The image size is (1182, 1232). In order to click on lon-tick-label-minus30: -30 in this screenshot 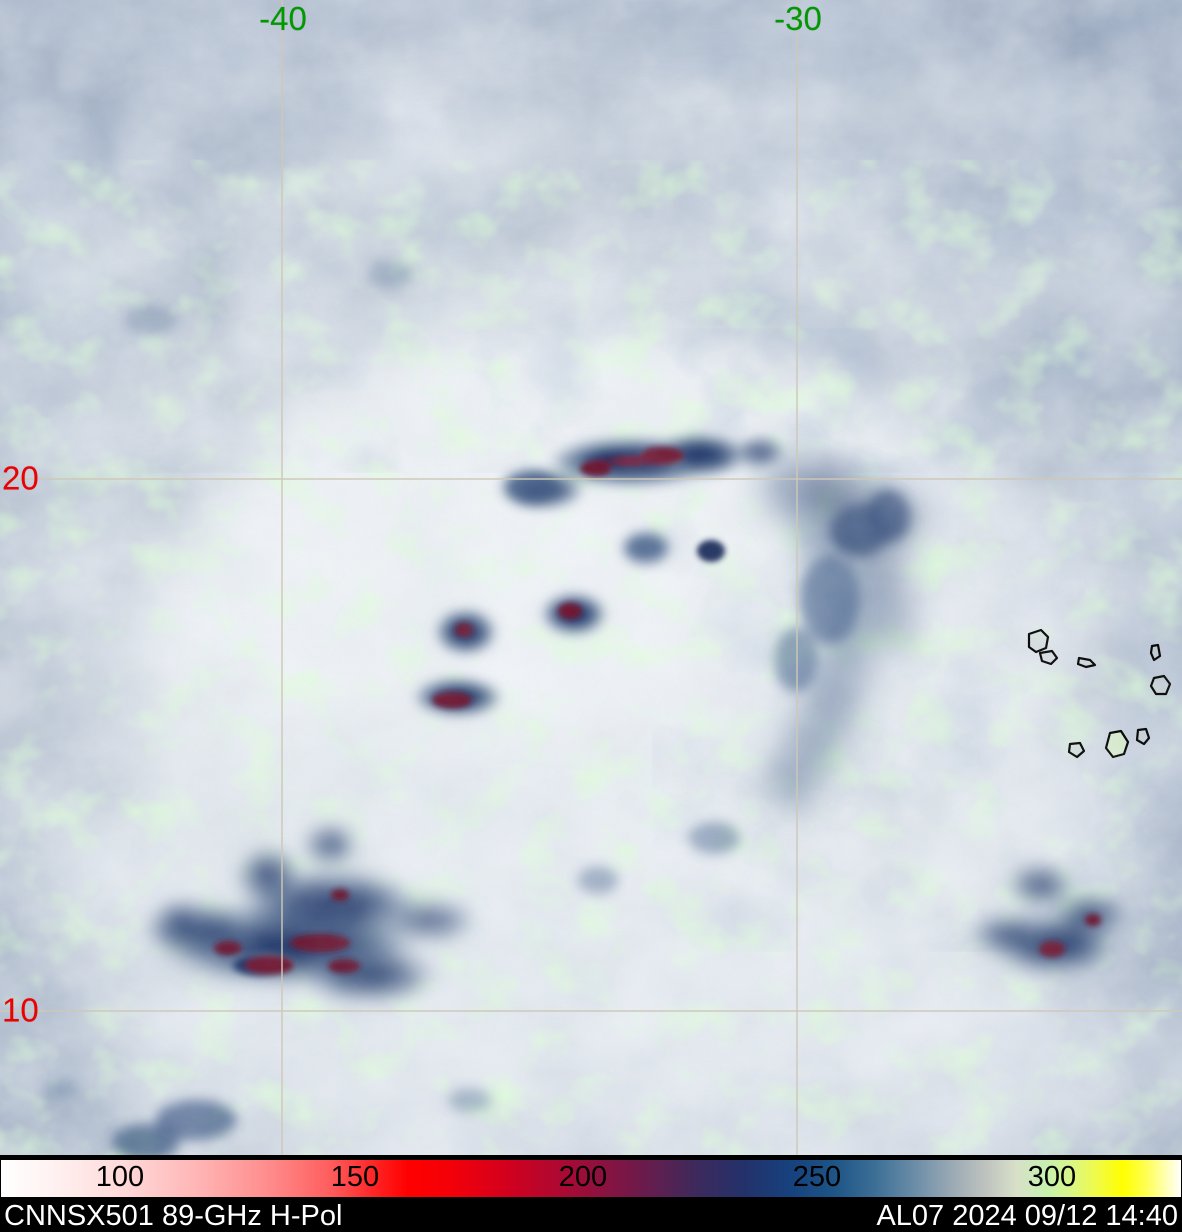, I will do `click(798, 18)`.